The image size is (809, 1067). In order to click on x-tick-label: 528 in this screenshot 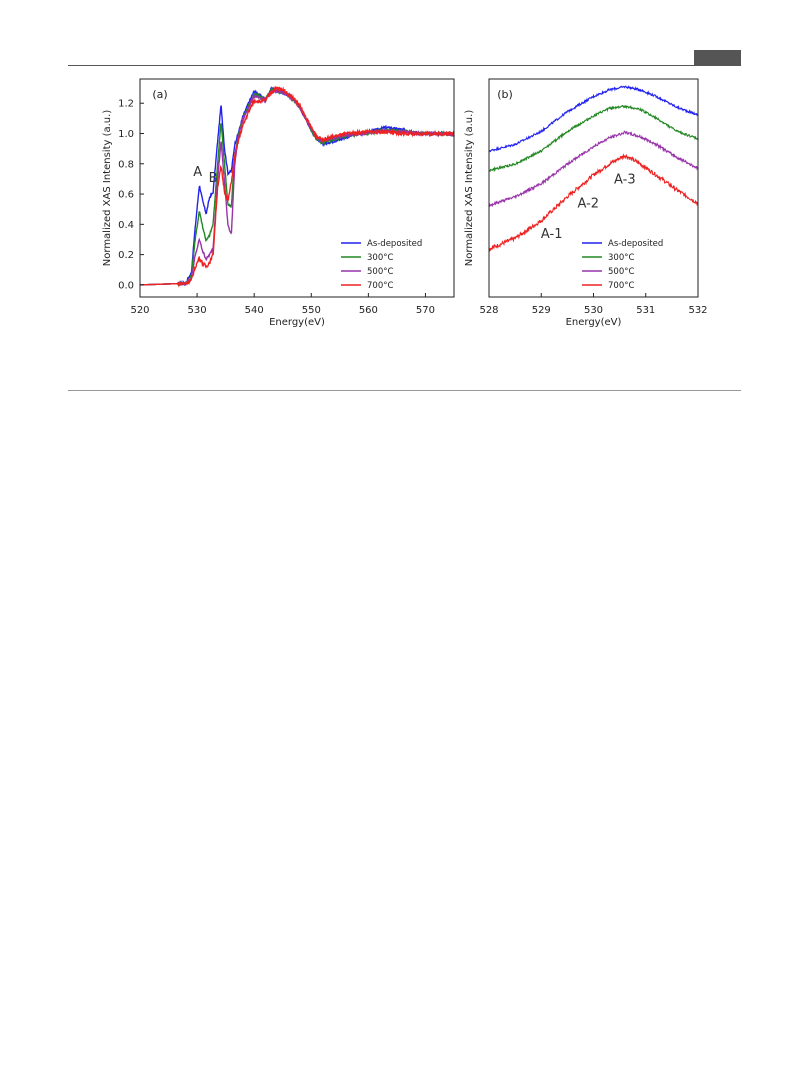, I will do `click(488, 310)`.